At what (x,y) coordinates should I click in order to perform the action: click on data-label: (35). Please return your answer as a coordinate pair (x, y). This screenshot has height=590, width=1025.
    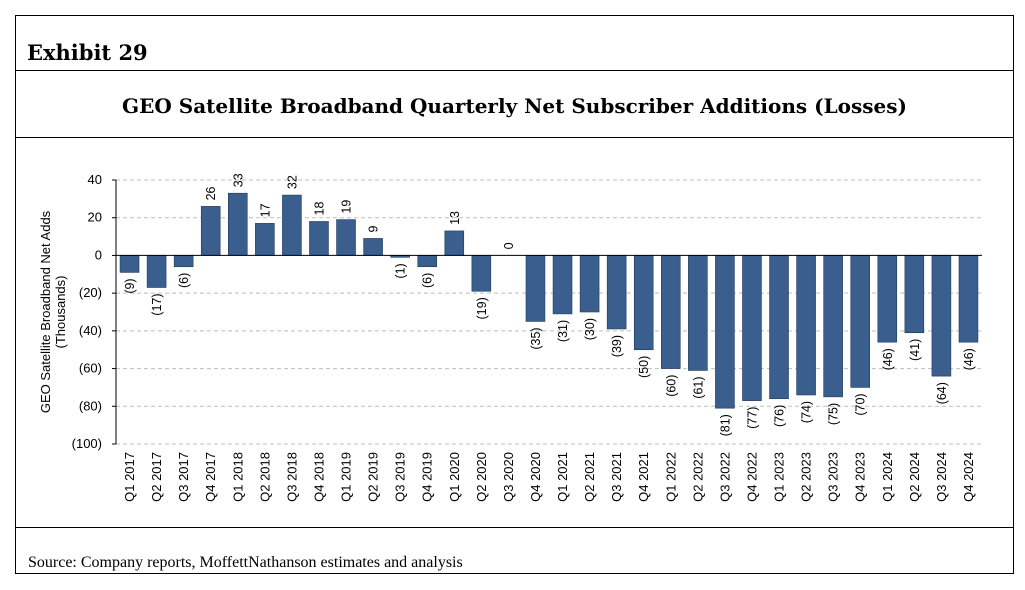
    Looking at the image, I should click on (536, 338).